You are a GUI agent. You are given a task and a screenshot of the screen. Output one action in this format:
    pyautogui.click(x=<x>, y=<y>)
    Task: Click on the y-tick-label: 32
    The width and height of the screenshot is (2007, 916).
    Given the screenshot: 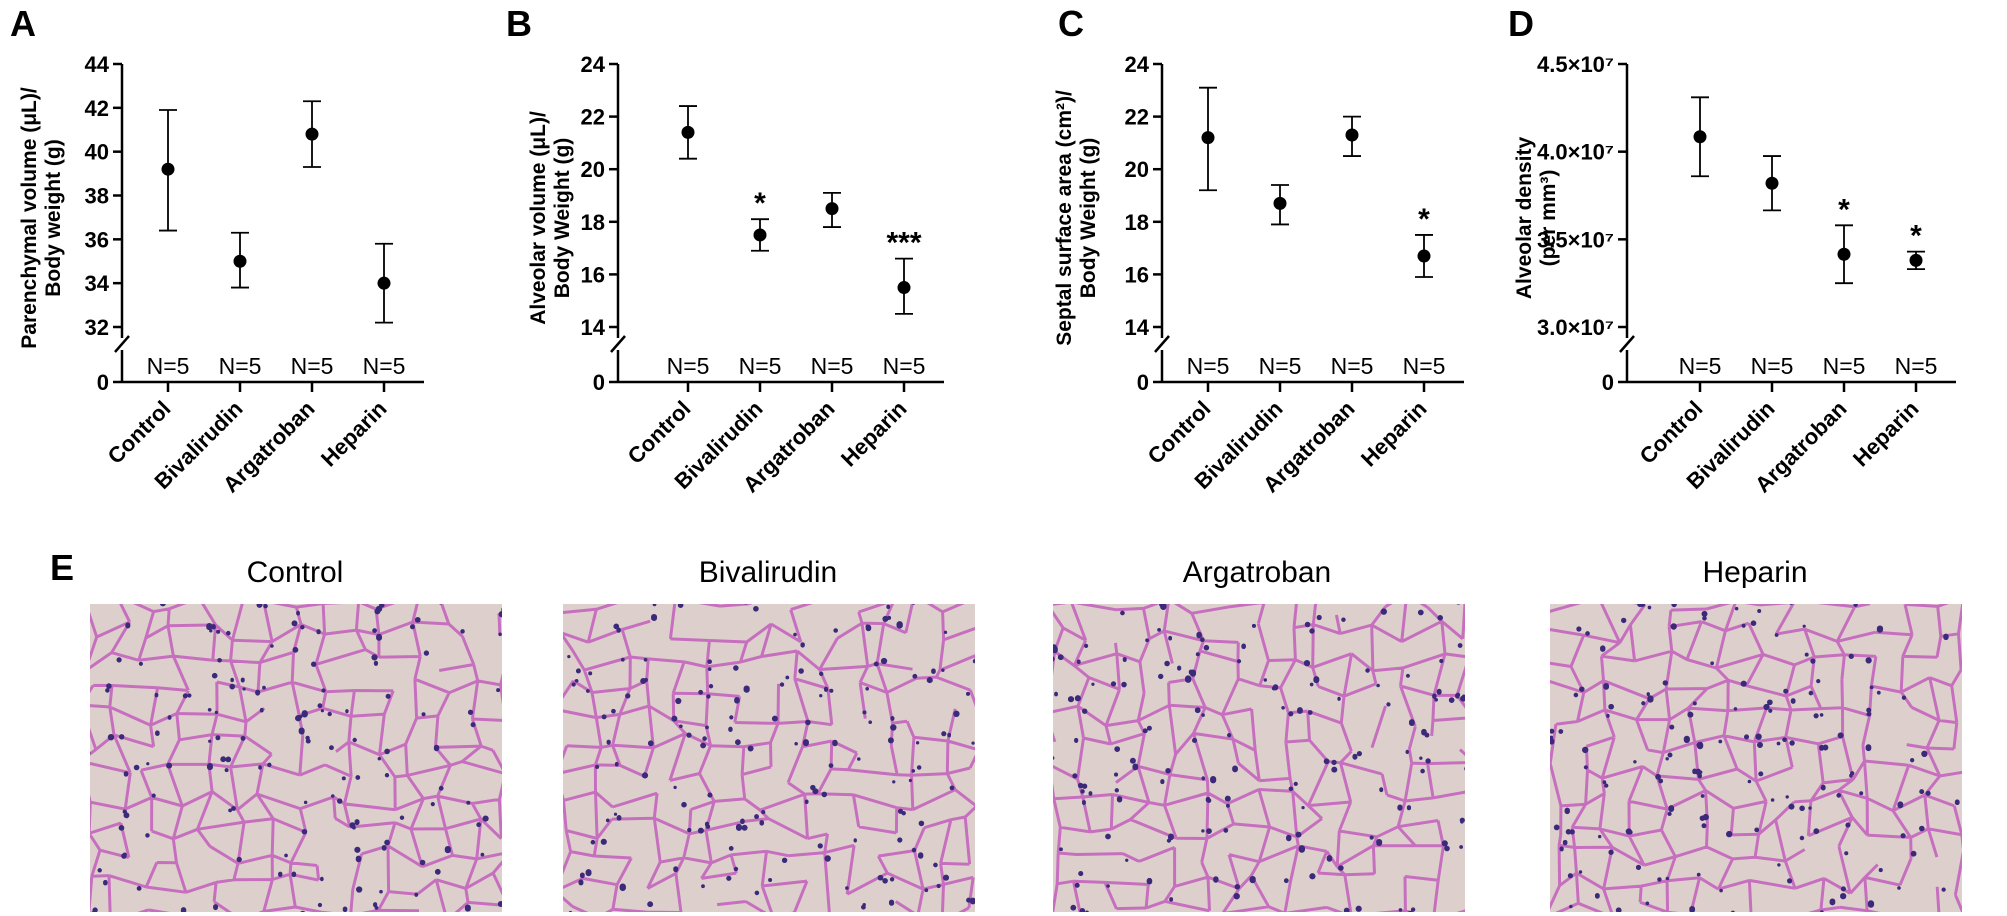 What is the action you would take?
    pyautogui.click(x=97, y=327)
    